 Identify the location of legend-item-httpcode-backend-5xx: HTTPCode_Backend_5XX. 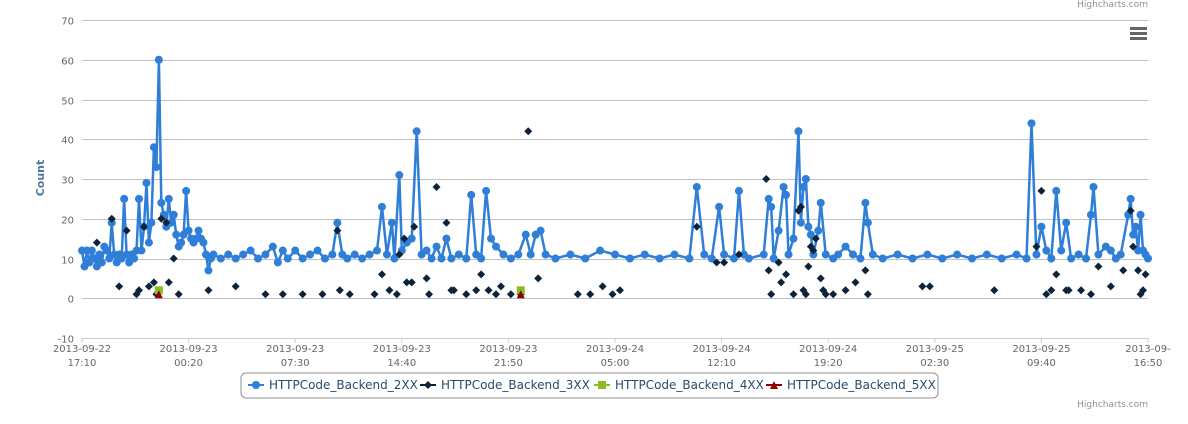
(851, 385).